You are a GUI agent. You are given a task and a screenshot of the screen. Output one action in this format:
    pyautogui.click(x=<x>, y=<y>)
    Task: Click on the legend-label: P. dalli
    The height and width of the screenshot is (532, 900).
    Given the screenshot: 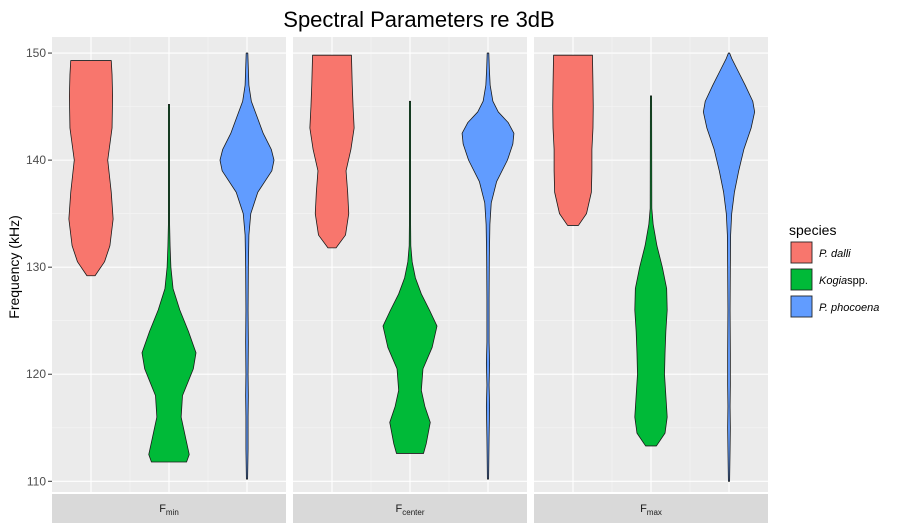 What is the action you would take?
    pyautogui.click(x=835, y=254)
    